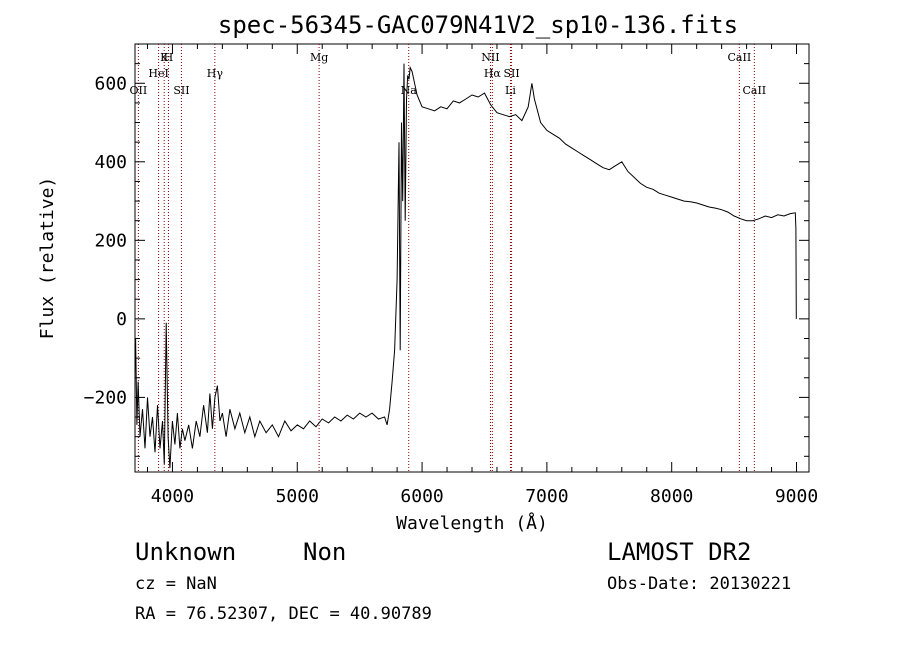 The width and height of the screenshot is (900, 649). I want to click on object-subclass: Non, so click(324, 552).